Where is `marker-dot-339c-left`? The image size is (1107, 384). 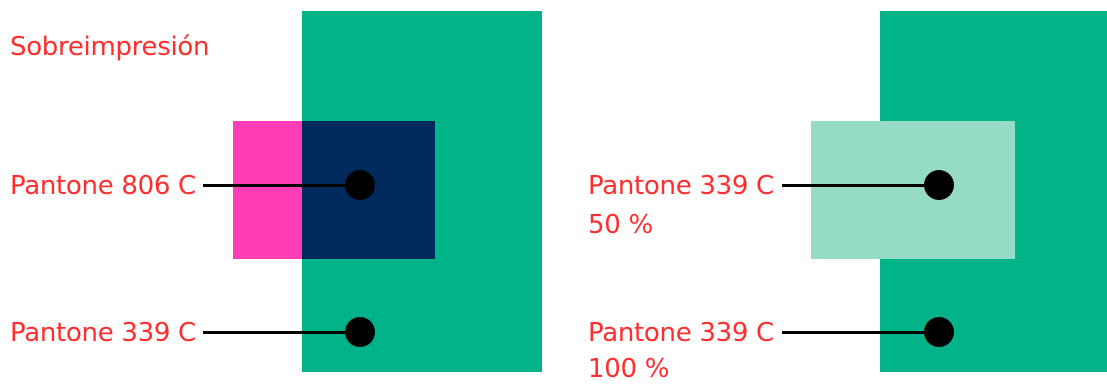 marker-dot-339c-left is located at coordinates (360, 332).